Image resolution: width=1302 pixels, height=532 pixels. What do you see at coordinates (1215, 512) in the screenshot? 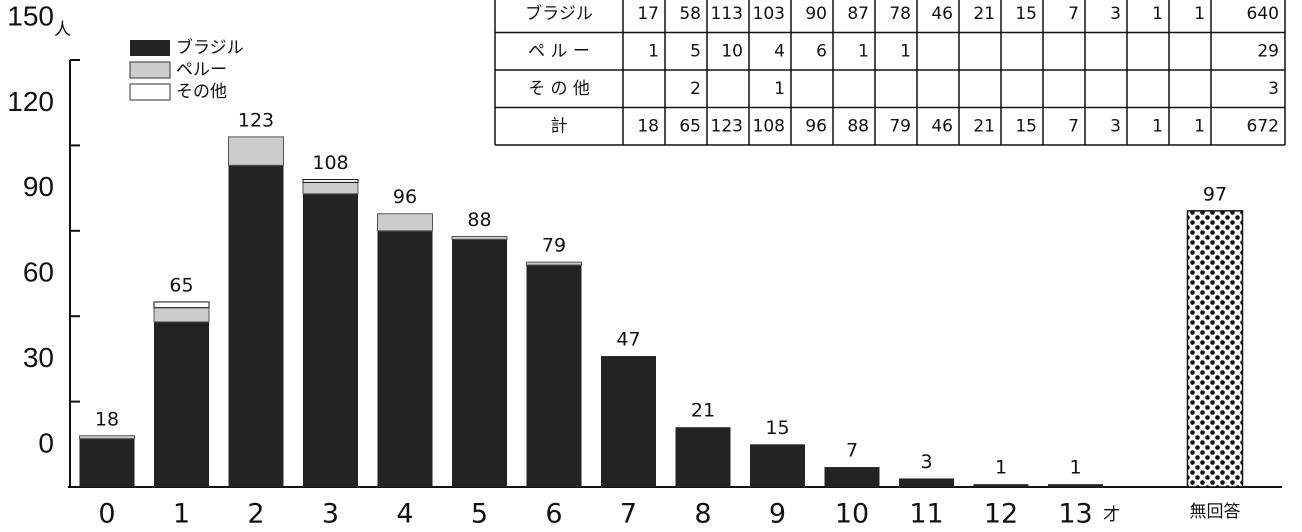
I see `extra-bar-label: 無回答` at bounding box center [1215, 512].